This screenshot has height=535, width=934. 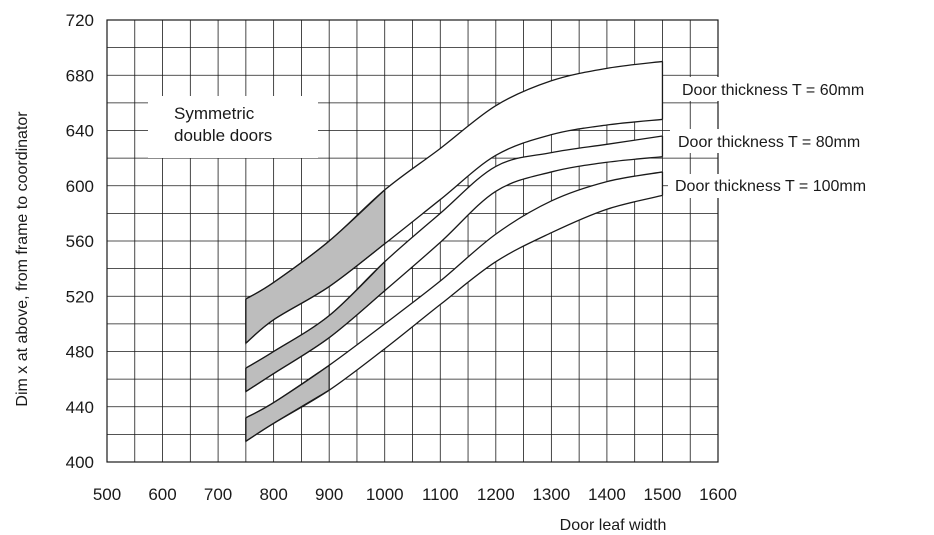 What do you see at coordinates (80, 296) in the screenshot?
I see `y-tick-label: 520` at bounding box center [80, 296].